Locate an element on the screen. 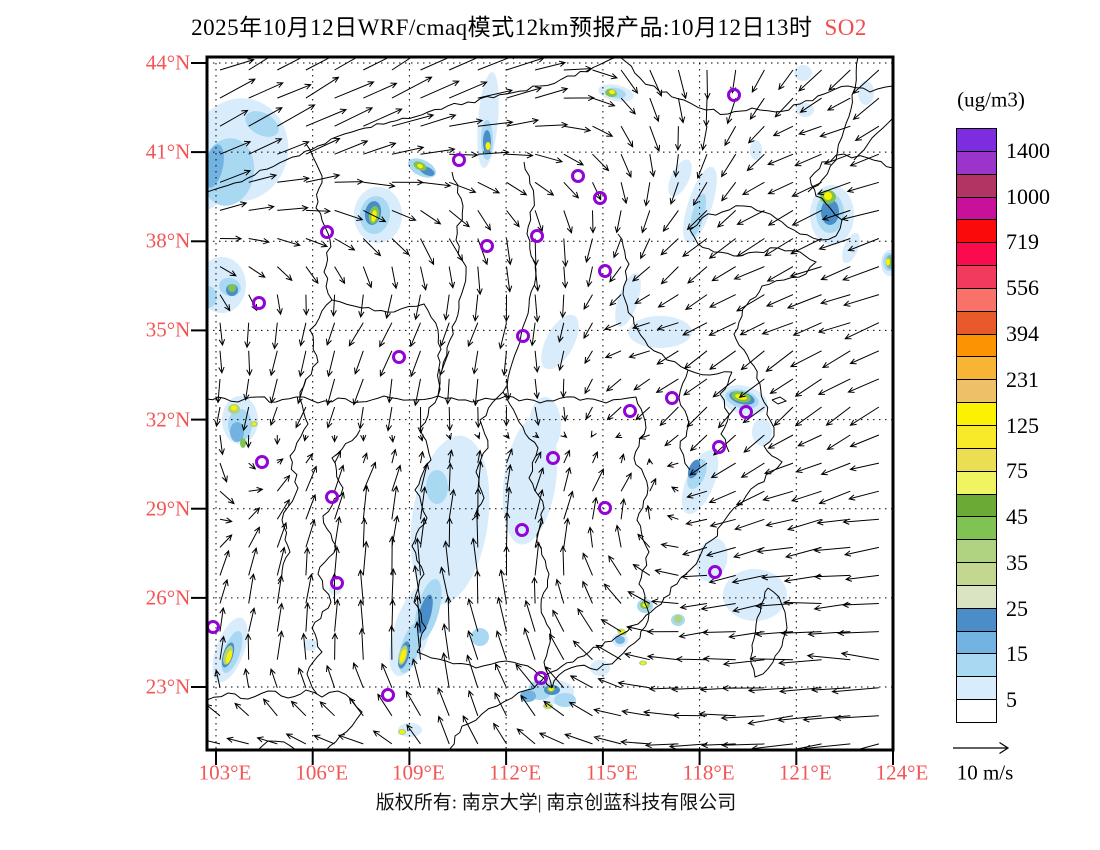  lat-label: 23°N is located at coordinates (168, 686).